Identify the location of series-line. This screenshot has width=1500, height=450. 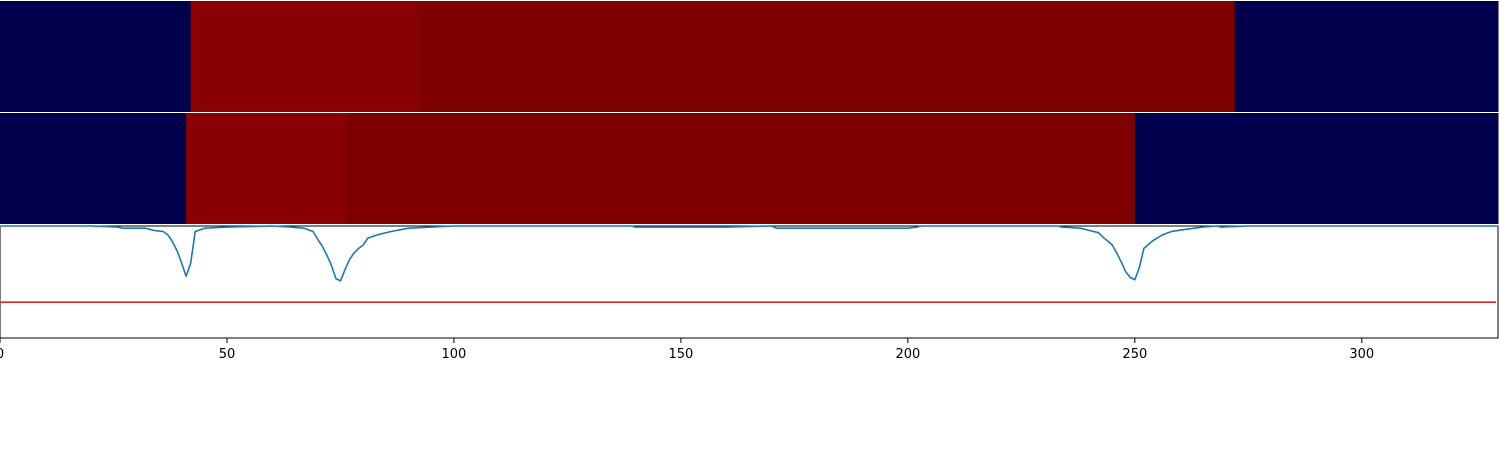
(749, 253).